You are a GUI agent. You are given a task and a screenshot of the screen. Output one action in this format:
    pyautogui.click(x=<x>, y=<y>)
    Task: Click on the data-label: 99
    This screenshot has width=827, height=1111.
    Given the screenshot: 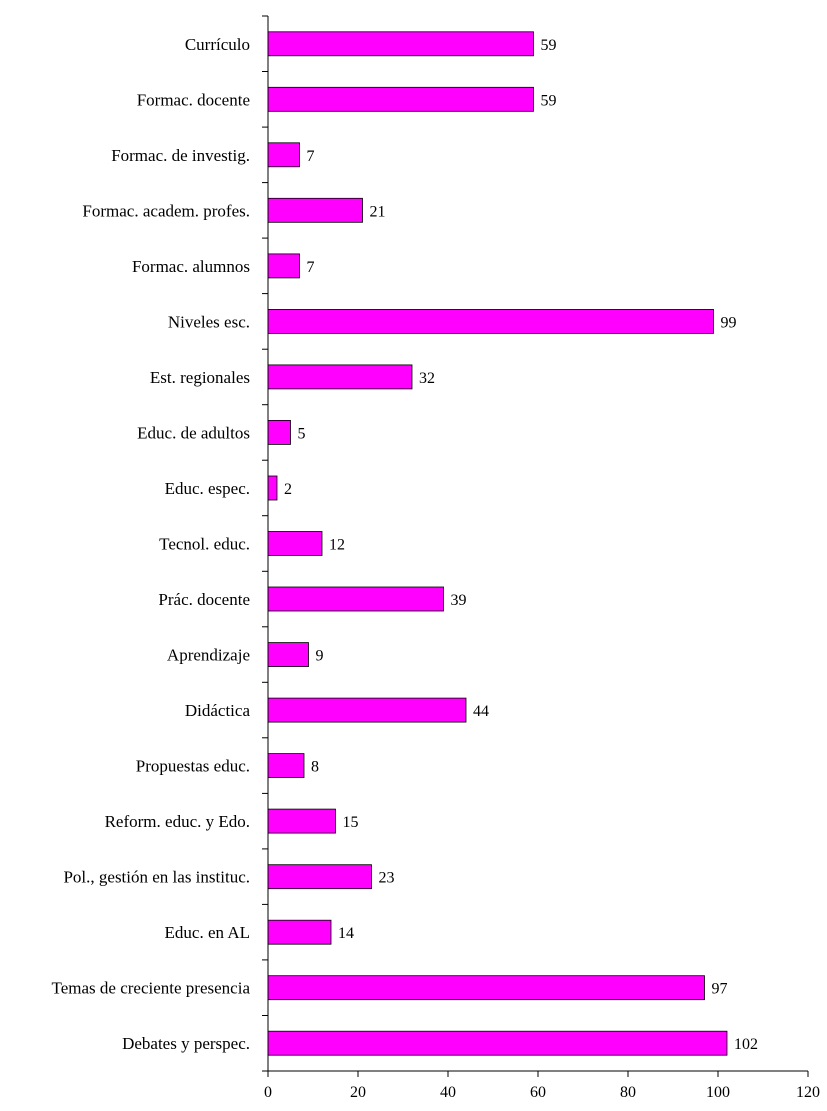 What is the action you would take?
    pyautogui.click(x=729, y=322)
    